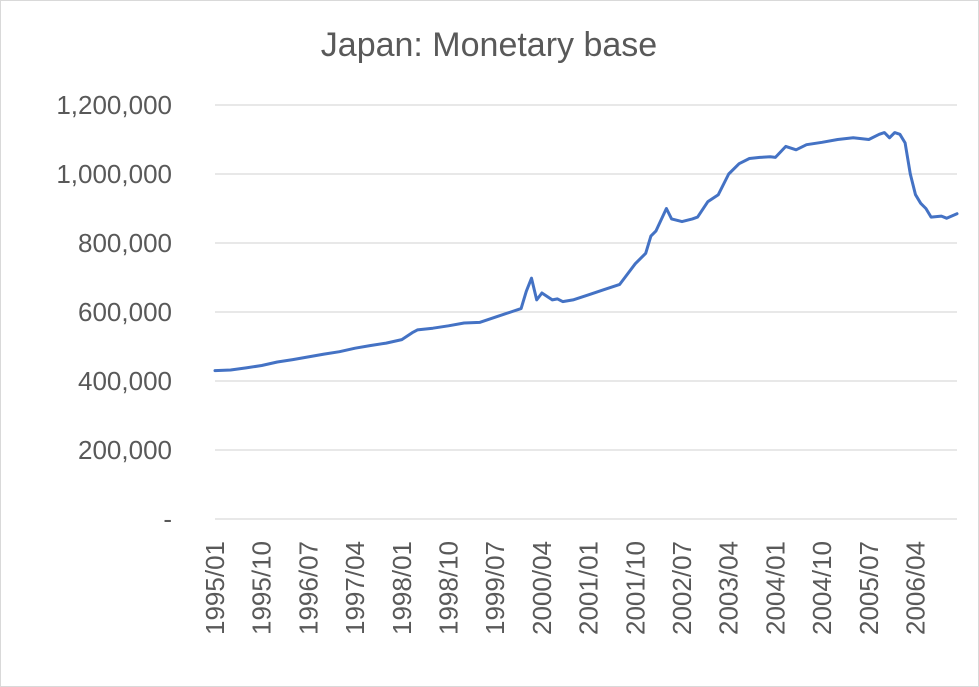 The width and height of the screenshot is (979, 687). Describe the element at coordinates (822, 588) in the screenshot. I see `x-tick-label: 2004/10` at that location.